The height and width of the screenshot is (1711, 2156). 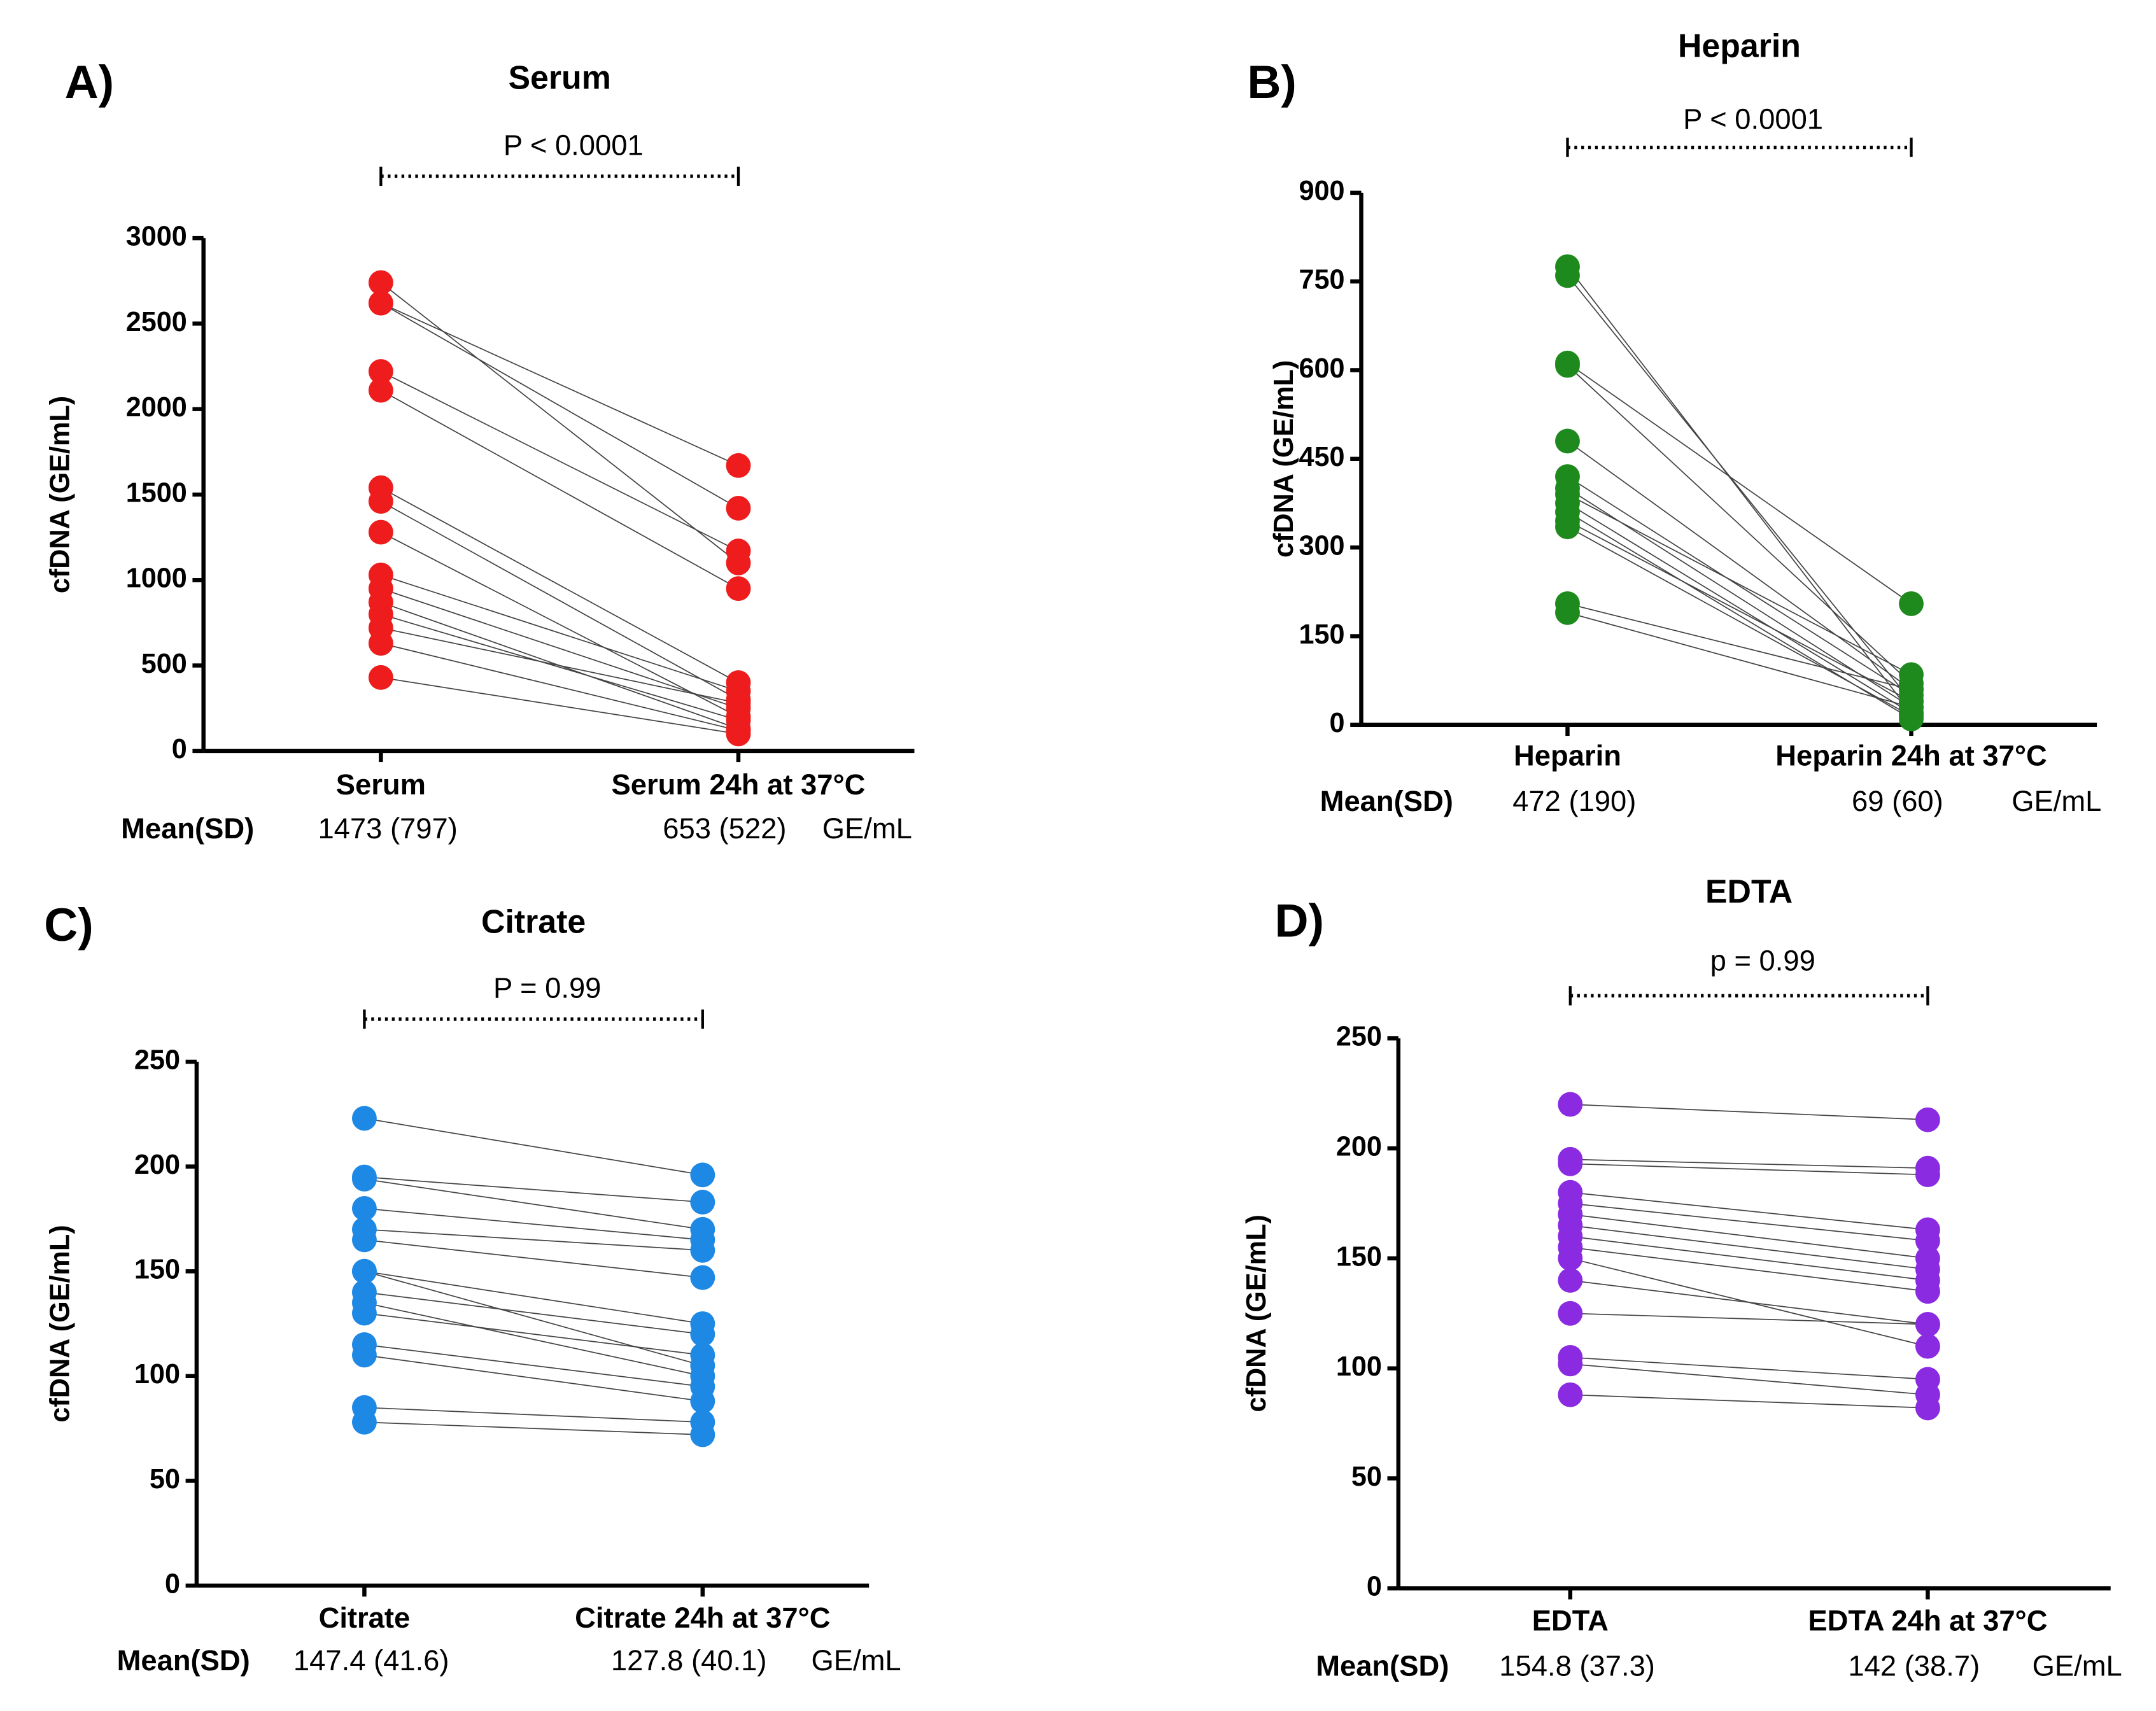 I want to click on mean-value: 154.8 (37.3), so click(x=1577, y=1666).